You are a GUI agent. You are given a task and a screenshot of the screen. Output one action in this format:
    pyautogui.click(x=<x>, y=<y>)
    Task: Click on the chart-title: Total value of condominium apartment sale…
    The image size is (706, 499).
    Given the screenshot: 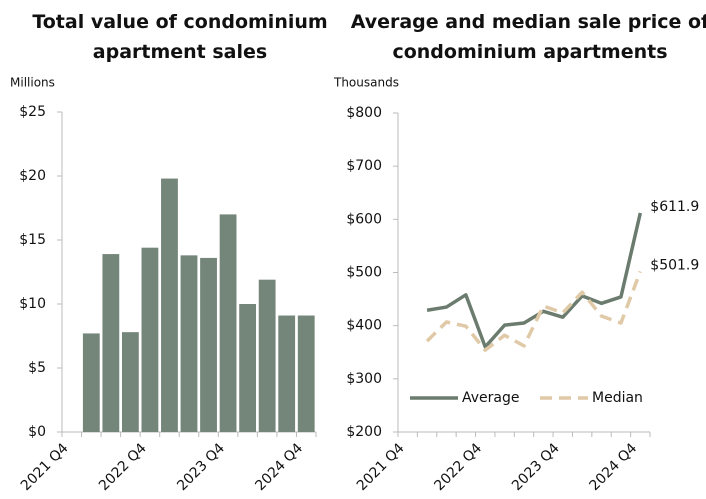 What is the action you would take?
    pyautogui.click(x=179, y=37)
    